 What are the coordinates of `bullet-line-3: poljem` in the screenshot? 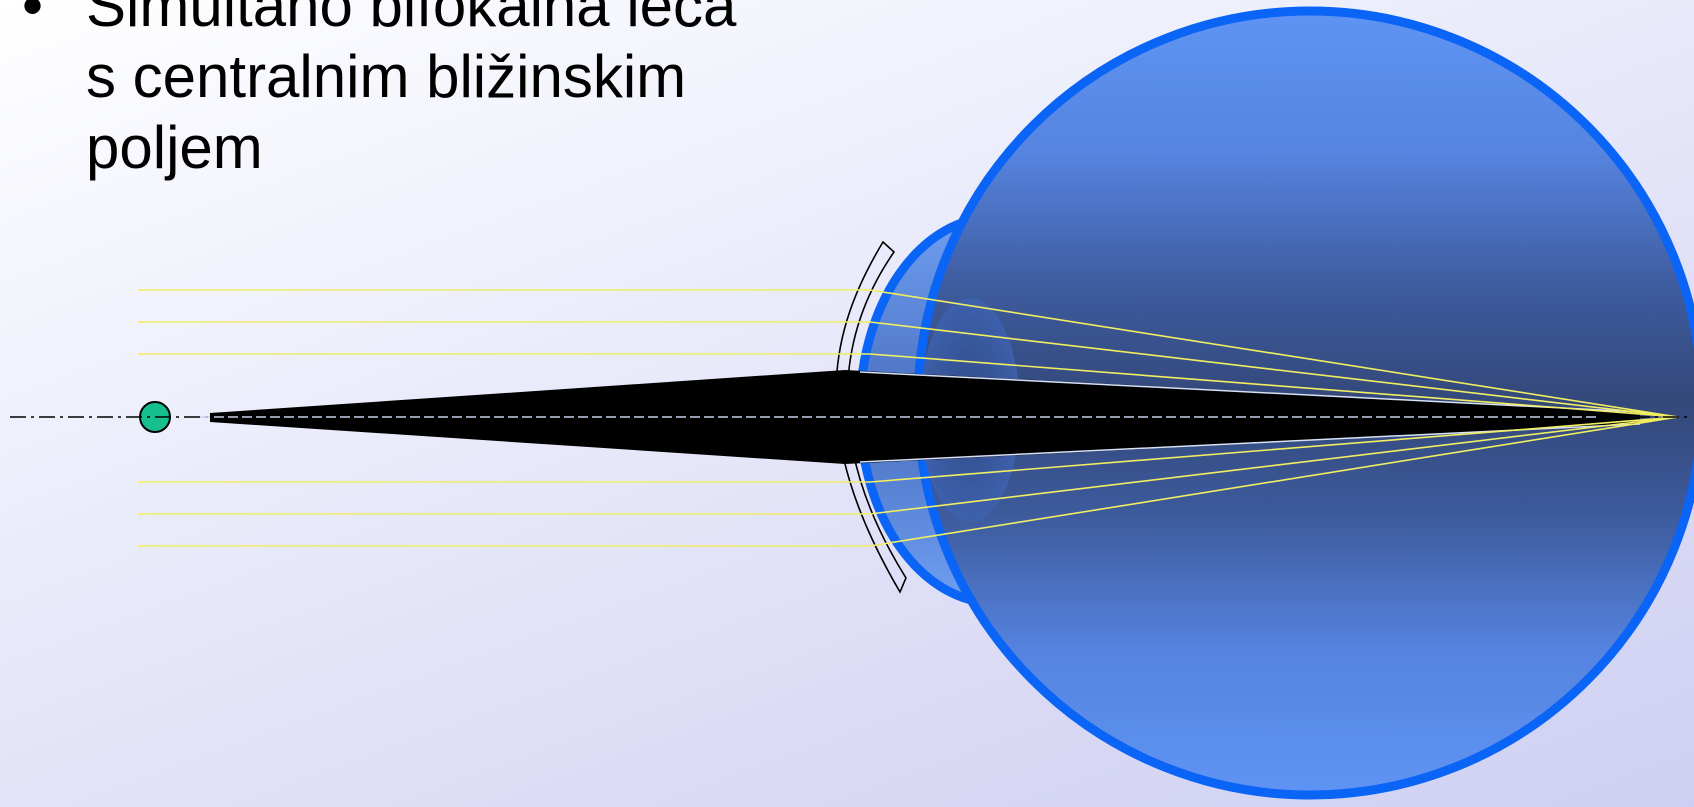 It's located at (174, 147).